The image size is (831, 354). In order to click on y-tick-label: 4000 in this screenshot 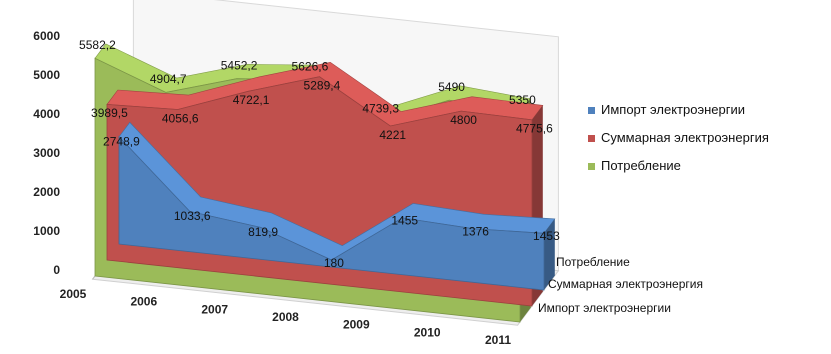, I will do `click(46, 114)`.